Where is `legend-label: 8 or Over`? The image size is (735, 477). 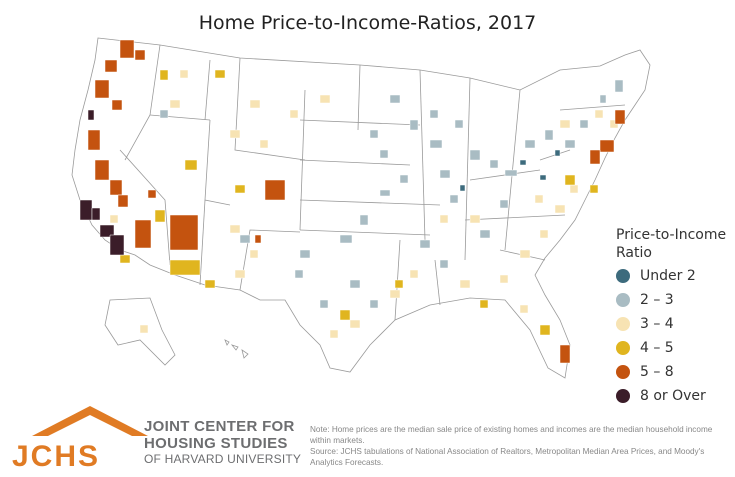
legend-label: 8 or Over is located at coordinates (673, 396).